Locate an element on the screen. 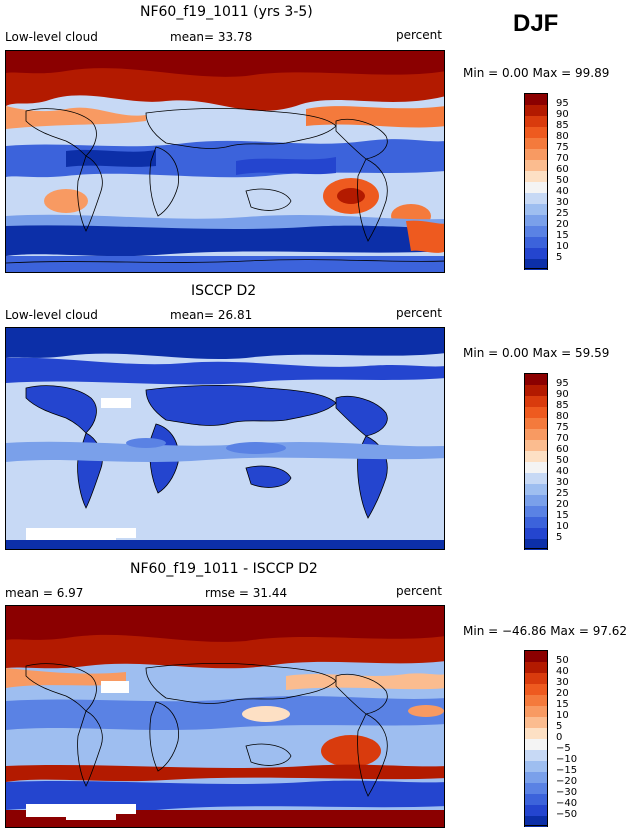 Image resolution: width=643 pixels, height=835 pixels. panel-diff-rmse: rmse = 31.44 is located at coordinates (246, 593).